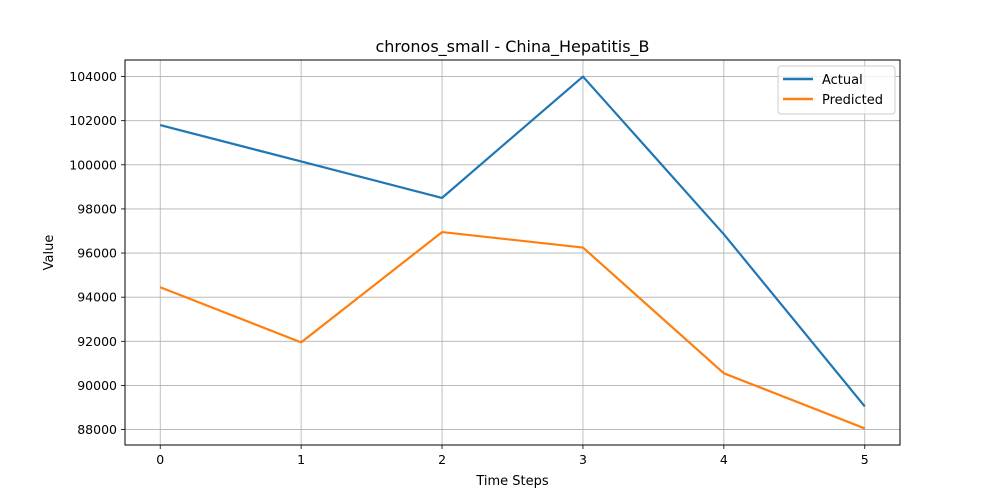 This screenshot has width=1000, height=500. Describe the element at coordinates (842, 80) in the screenshot. I see `legend-label-actual: Actual` at that location.